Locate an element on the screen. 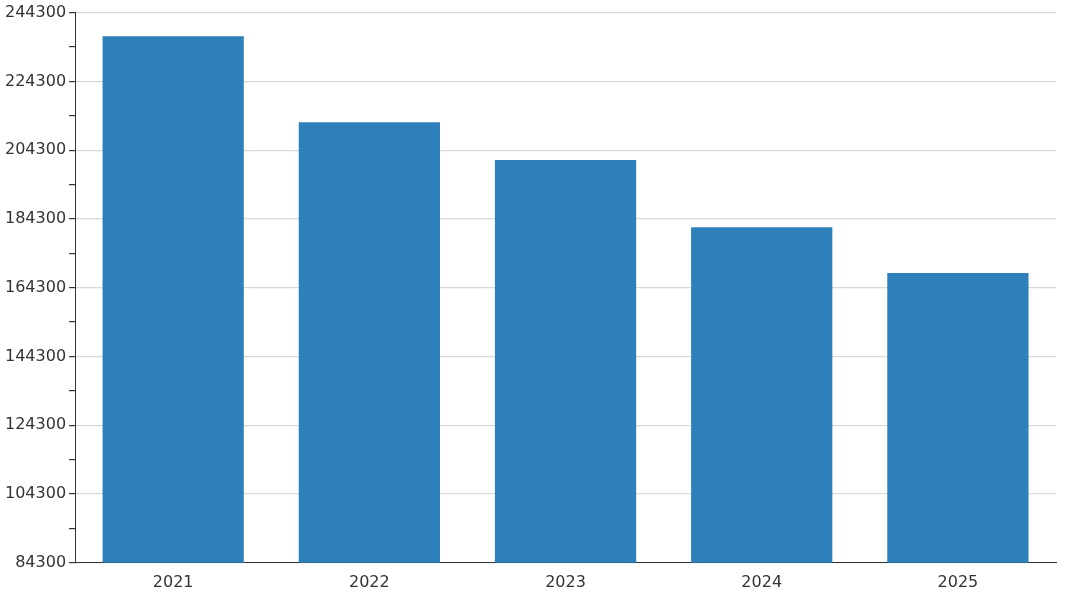 Image resolution: width=1080 pixels, height=608 pixels. y-tick-label: 84300 is located at coordinates (41, 561).